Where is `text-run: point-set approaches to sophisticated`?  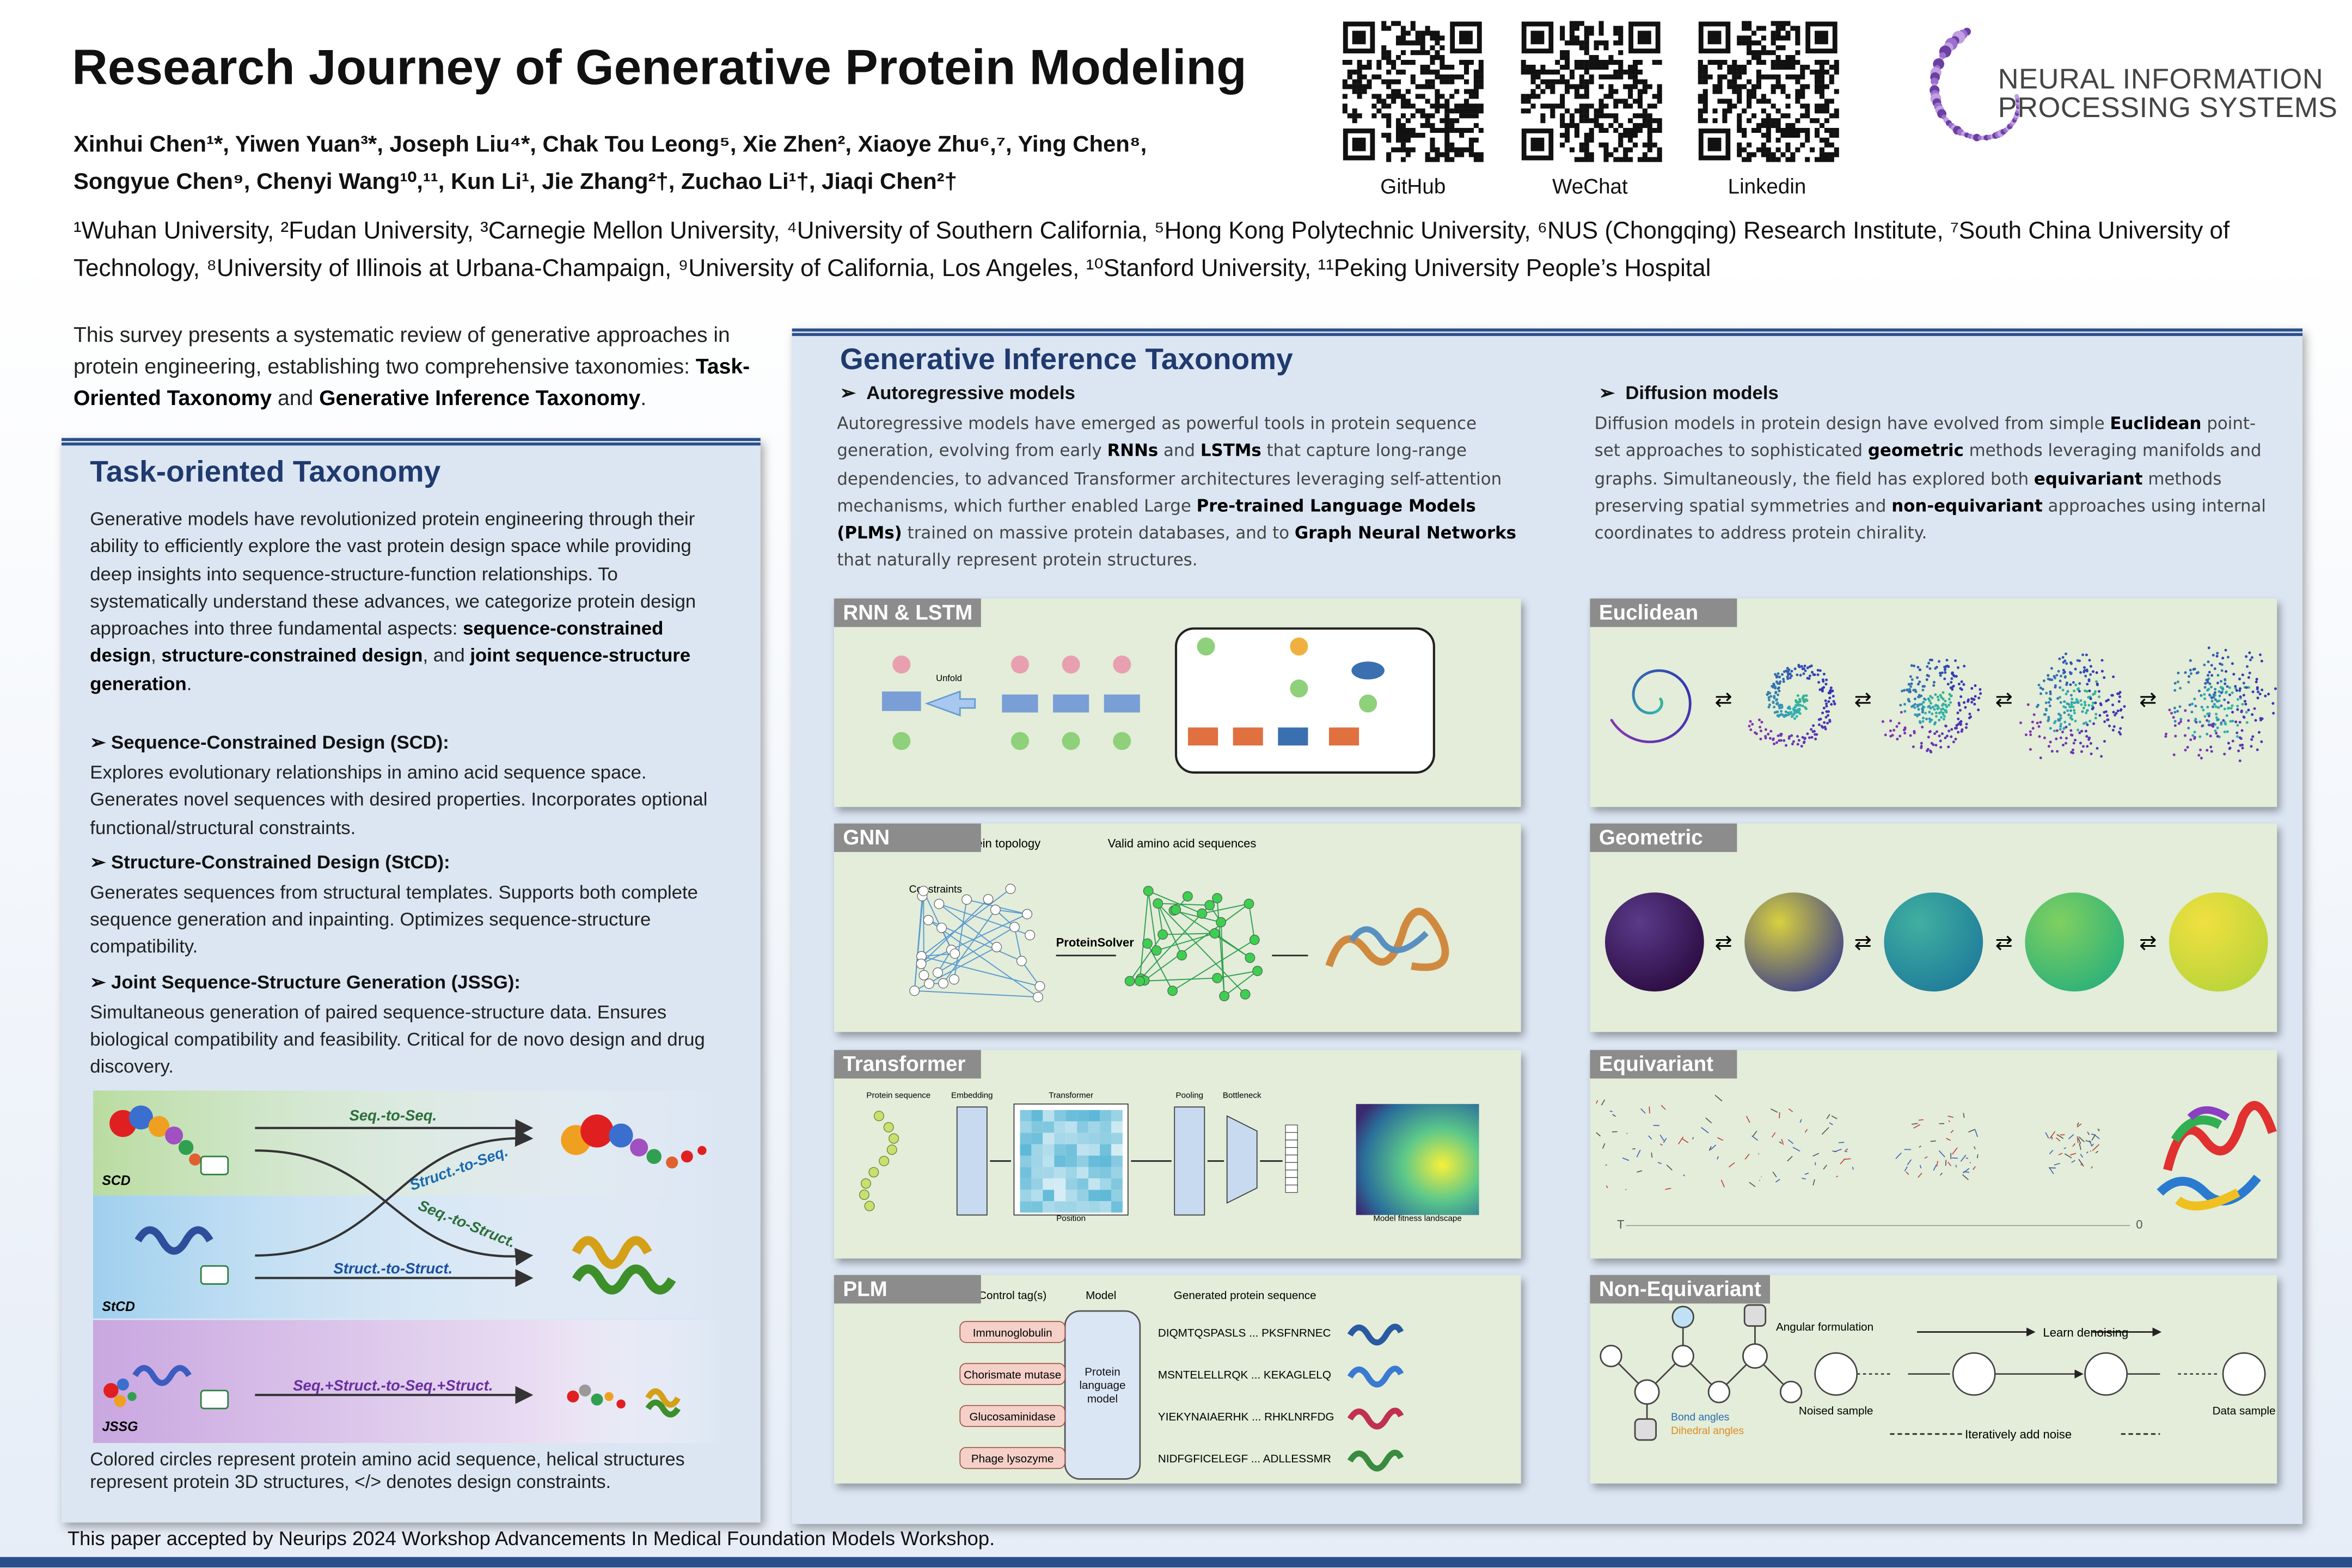 text-run: point-set approaches to sophisticated is located at coordinates (1925, 437).